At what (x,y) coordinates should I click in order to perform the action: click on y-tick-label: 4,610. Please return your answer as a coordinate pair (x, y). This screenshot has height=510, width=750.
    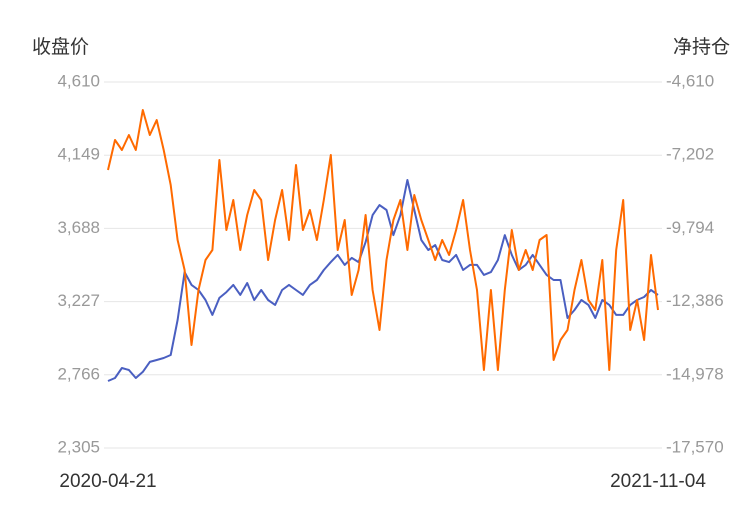
    Looking at the image, I should click on (78, 80).